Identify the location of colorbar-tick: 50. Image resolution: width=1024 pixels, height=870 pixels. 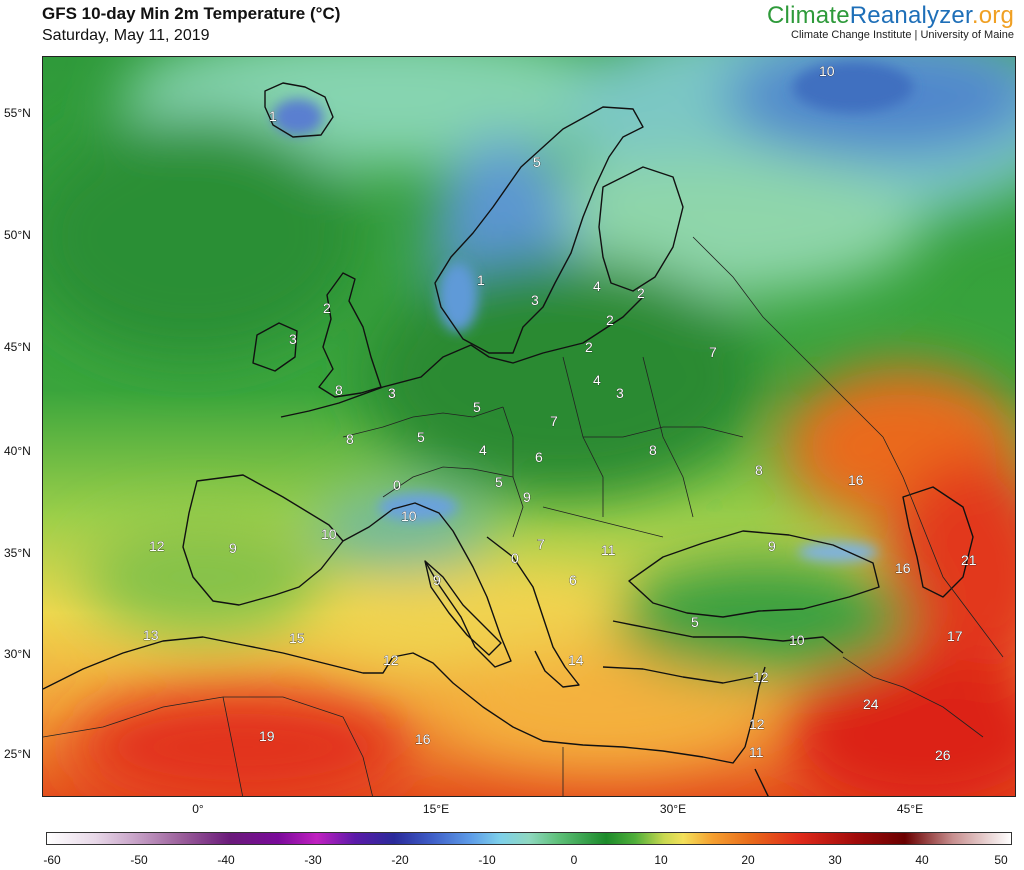
(1001, 860).